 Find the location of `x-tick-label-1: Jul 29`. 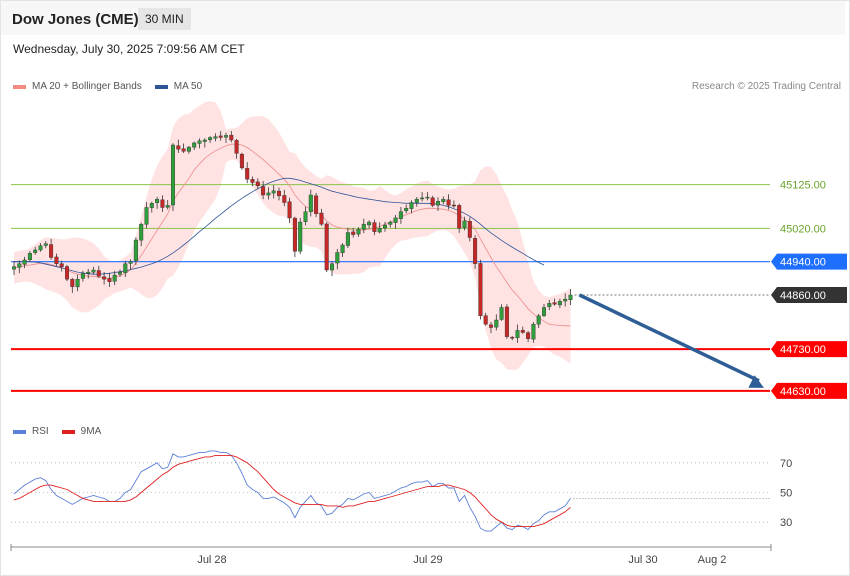

x-tick-label-1: Jul 29 is located at coordinates (427, 560).